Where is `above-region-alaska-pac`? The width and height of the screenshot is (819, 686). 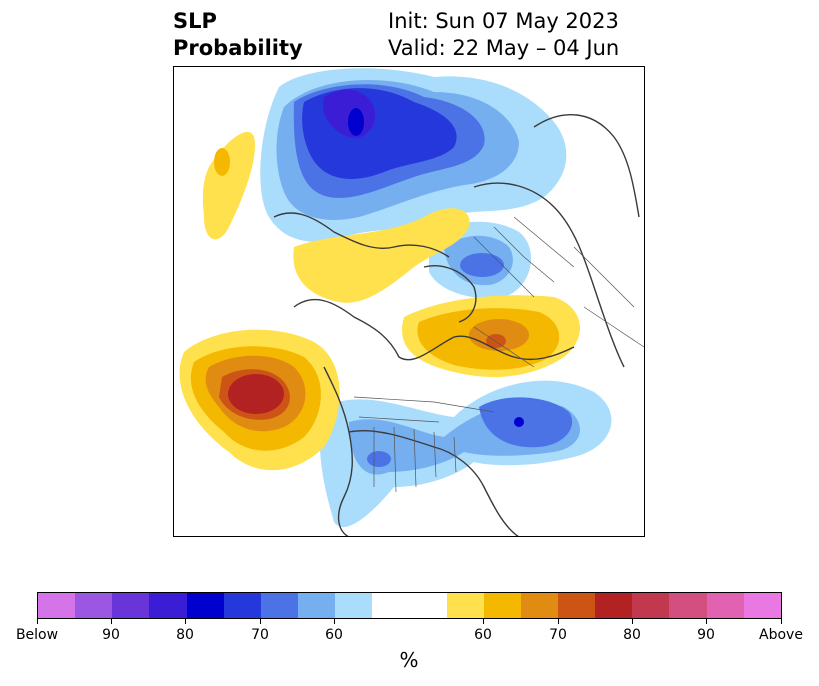 above-region-alaska-pac is located at coordinates (228, 185).